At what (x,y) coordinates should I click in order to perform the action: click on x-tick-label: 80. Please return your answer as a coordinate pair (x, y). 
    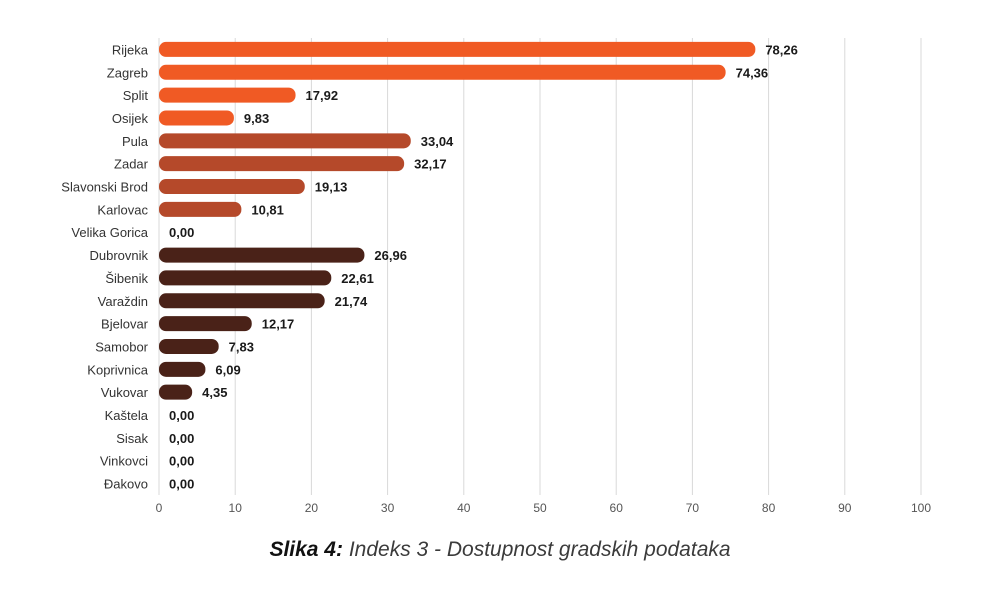
    Looking at the image, I should click on (769, 508).